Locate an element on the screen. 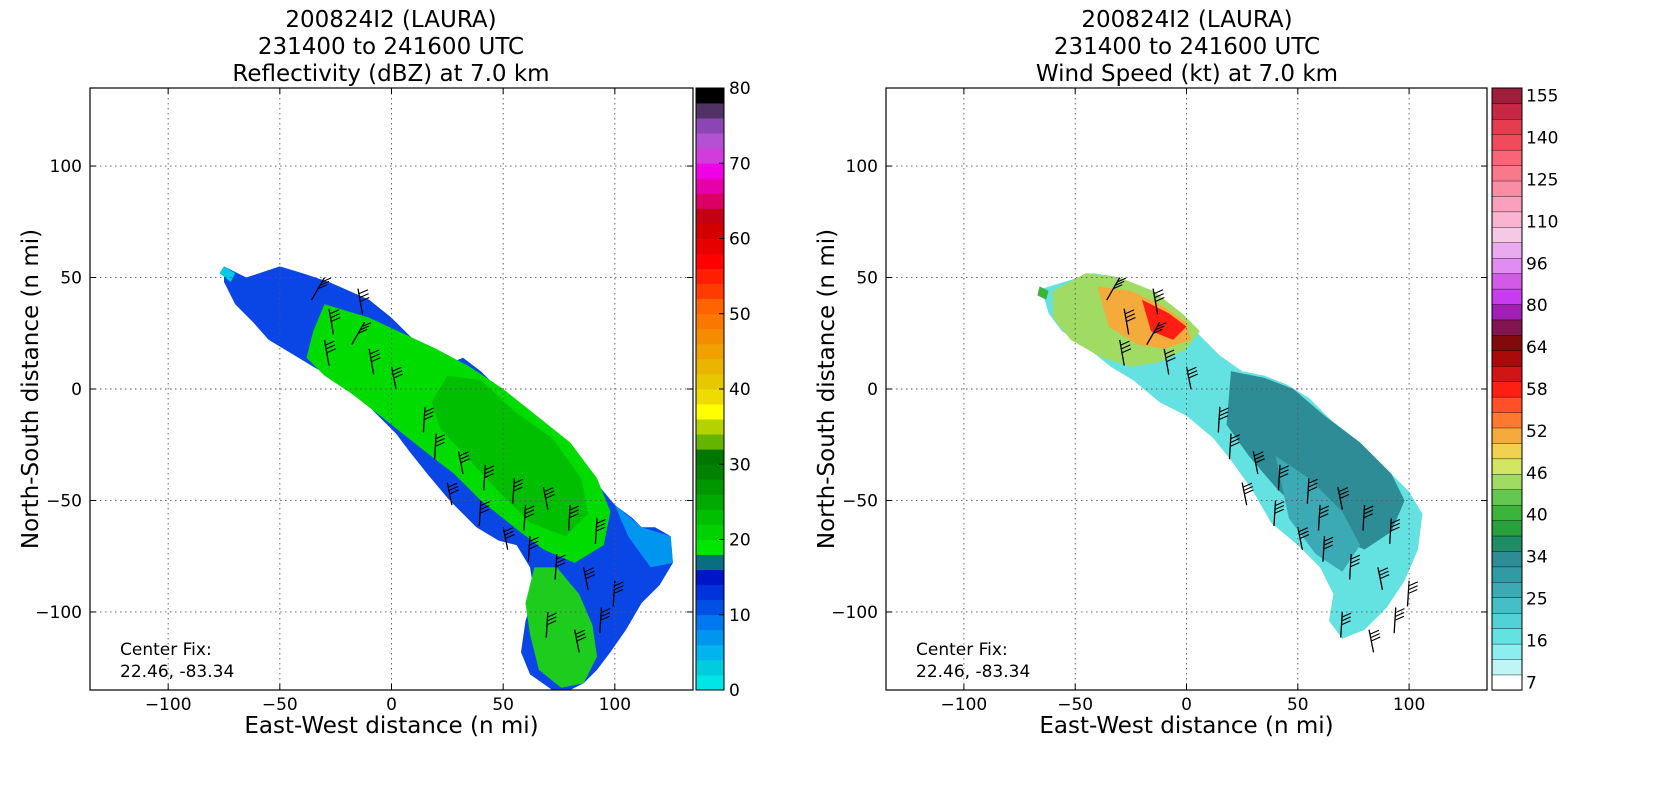 The height and width of the screenshot is (791, 1654). wind-colorbar-tick-label: 52 is located at coordinates (1537, 432).